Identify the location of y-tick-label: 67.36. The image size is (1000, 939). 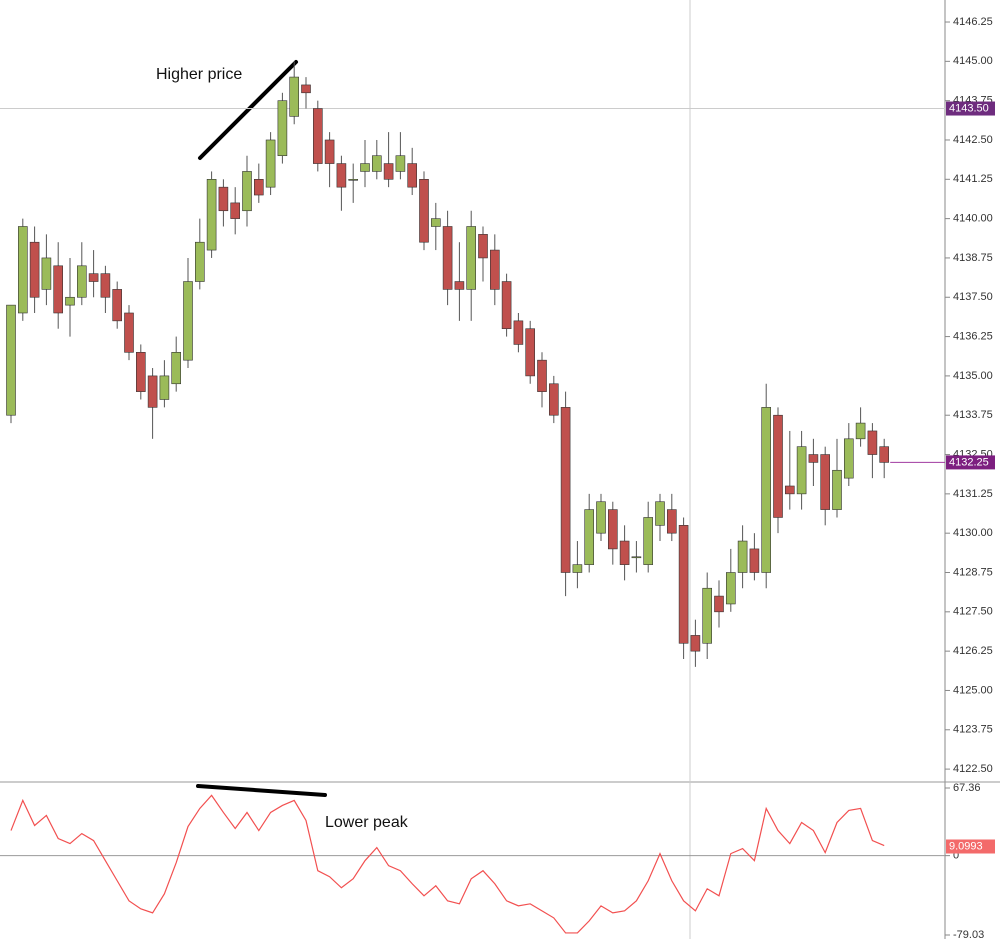
(967, 788).